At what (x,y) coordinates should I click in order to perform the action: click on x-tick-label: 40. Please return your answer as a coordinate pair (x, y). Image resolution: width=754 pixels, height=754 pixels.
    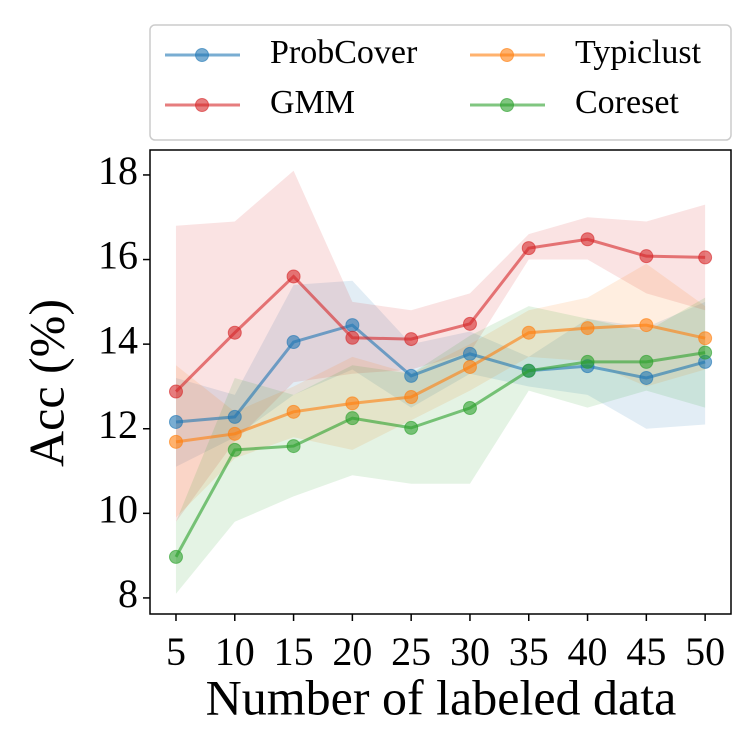
    Looking at the image, I should click on (588, 651).